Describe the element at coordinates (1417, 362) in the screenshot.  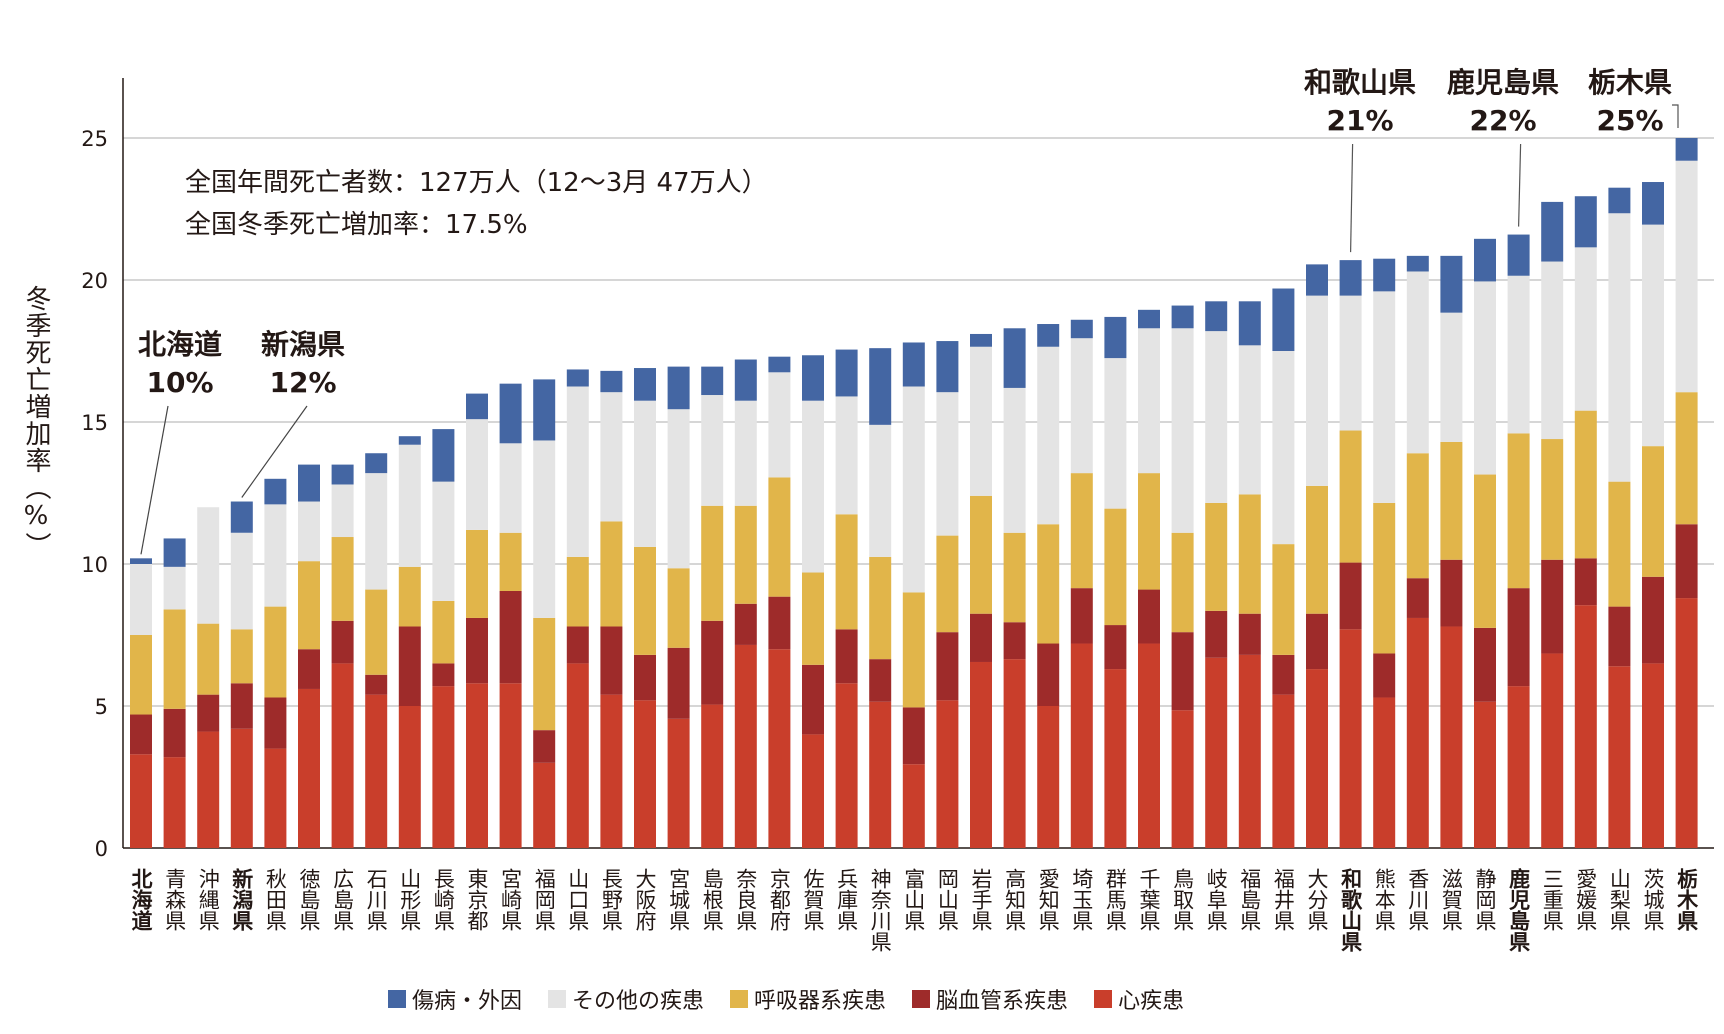
I see `bar-segment-香川県-その他の疾患` at that location.